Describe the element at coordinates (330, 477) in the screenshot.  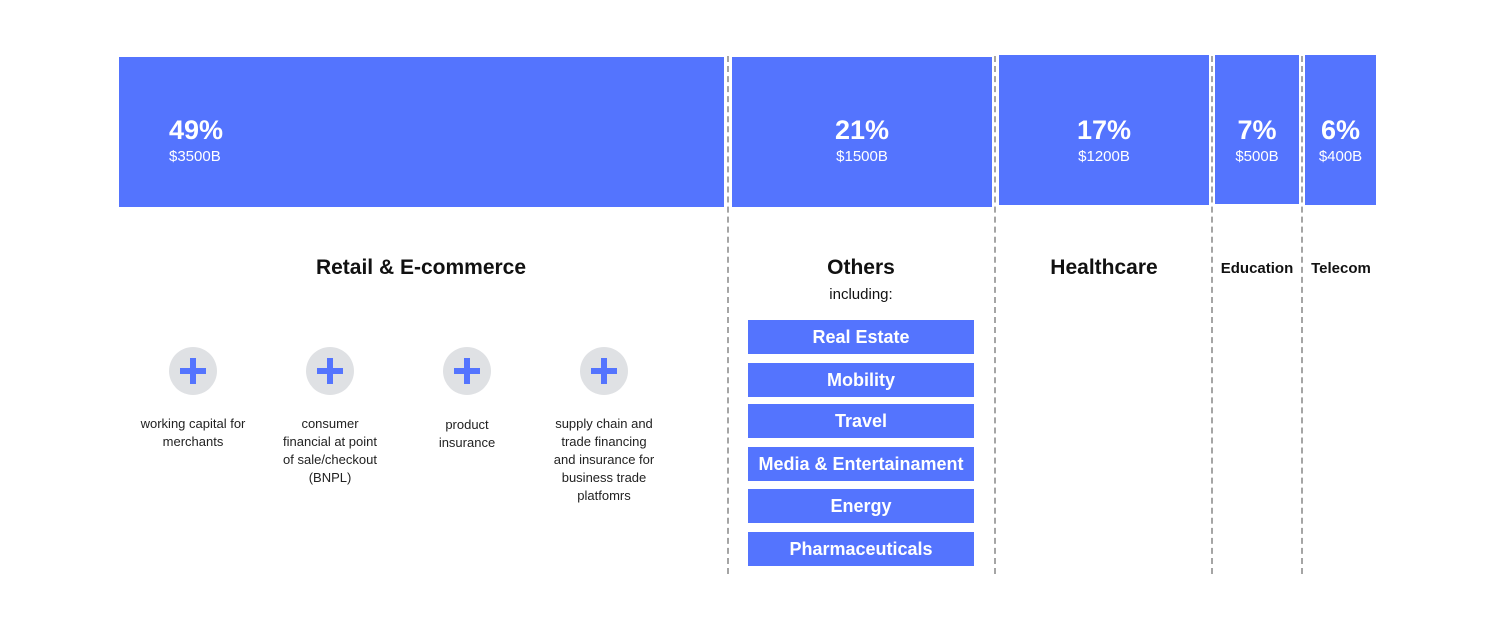
I see `feature-text-line: (BNPL)` at that location.